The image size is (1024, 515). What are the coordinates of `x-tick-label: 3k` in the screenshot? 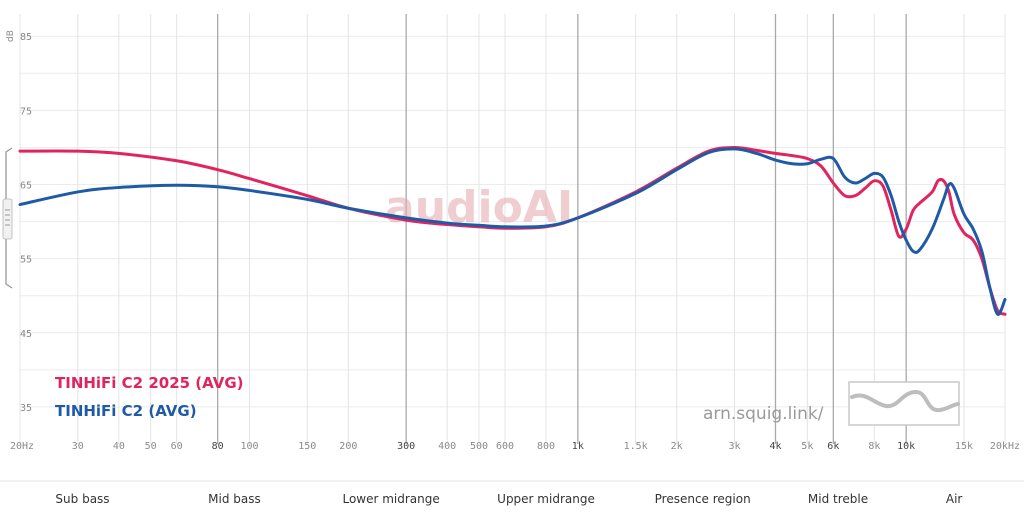 It's located at (734, 446).